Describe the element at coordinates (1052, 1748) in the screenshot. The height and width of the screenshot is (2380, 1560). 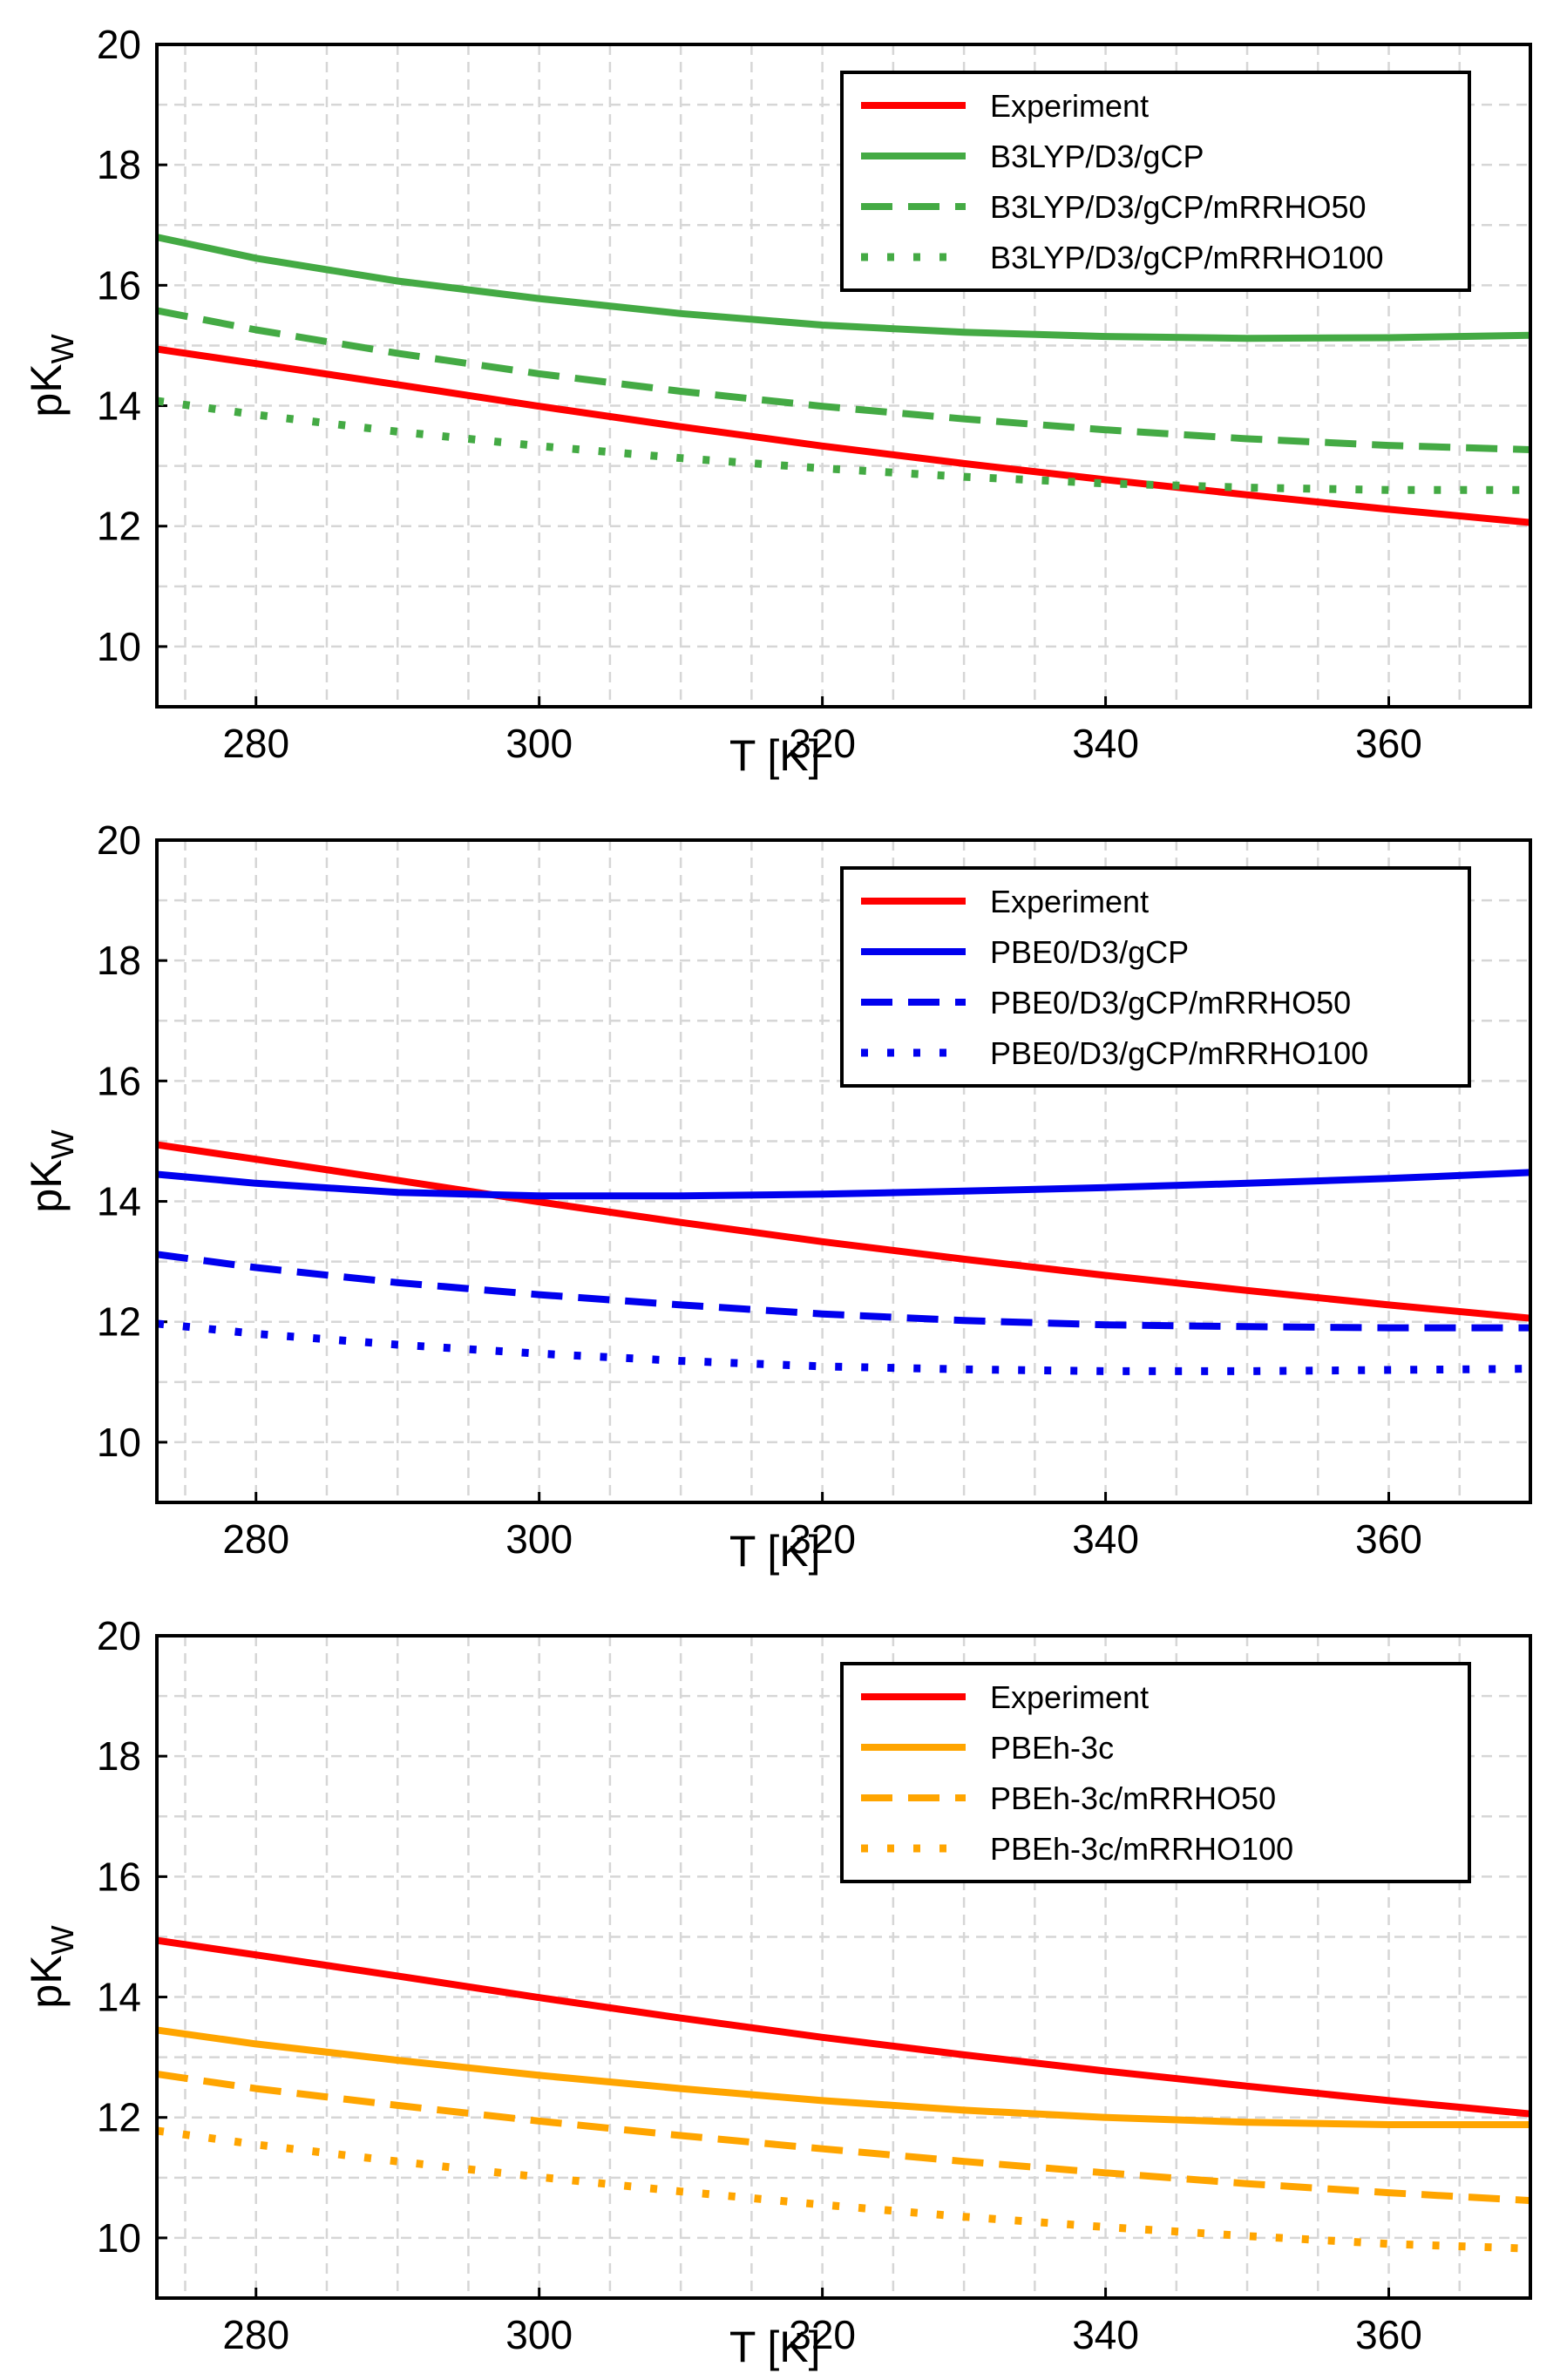
I see `legend-label: PBEh-3c` at that location.